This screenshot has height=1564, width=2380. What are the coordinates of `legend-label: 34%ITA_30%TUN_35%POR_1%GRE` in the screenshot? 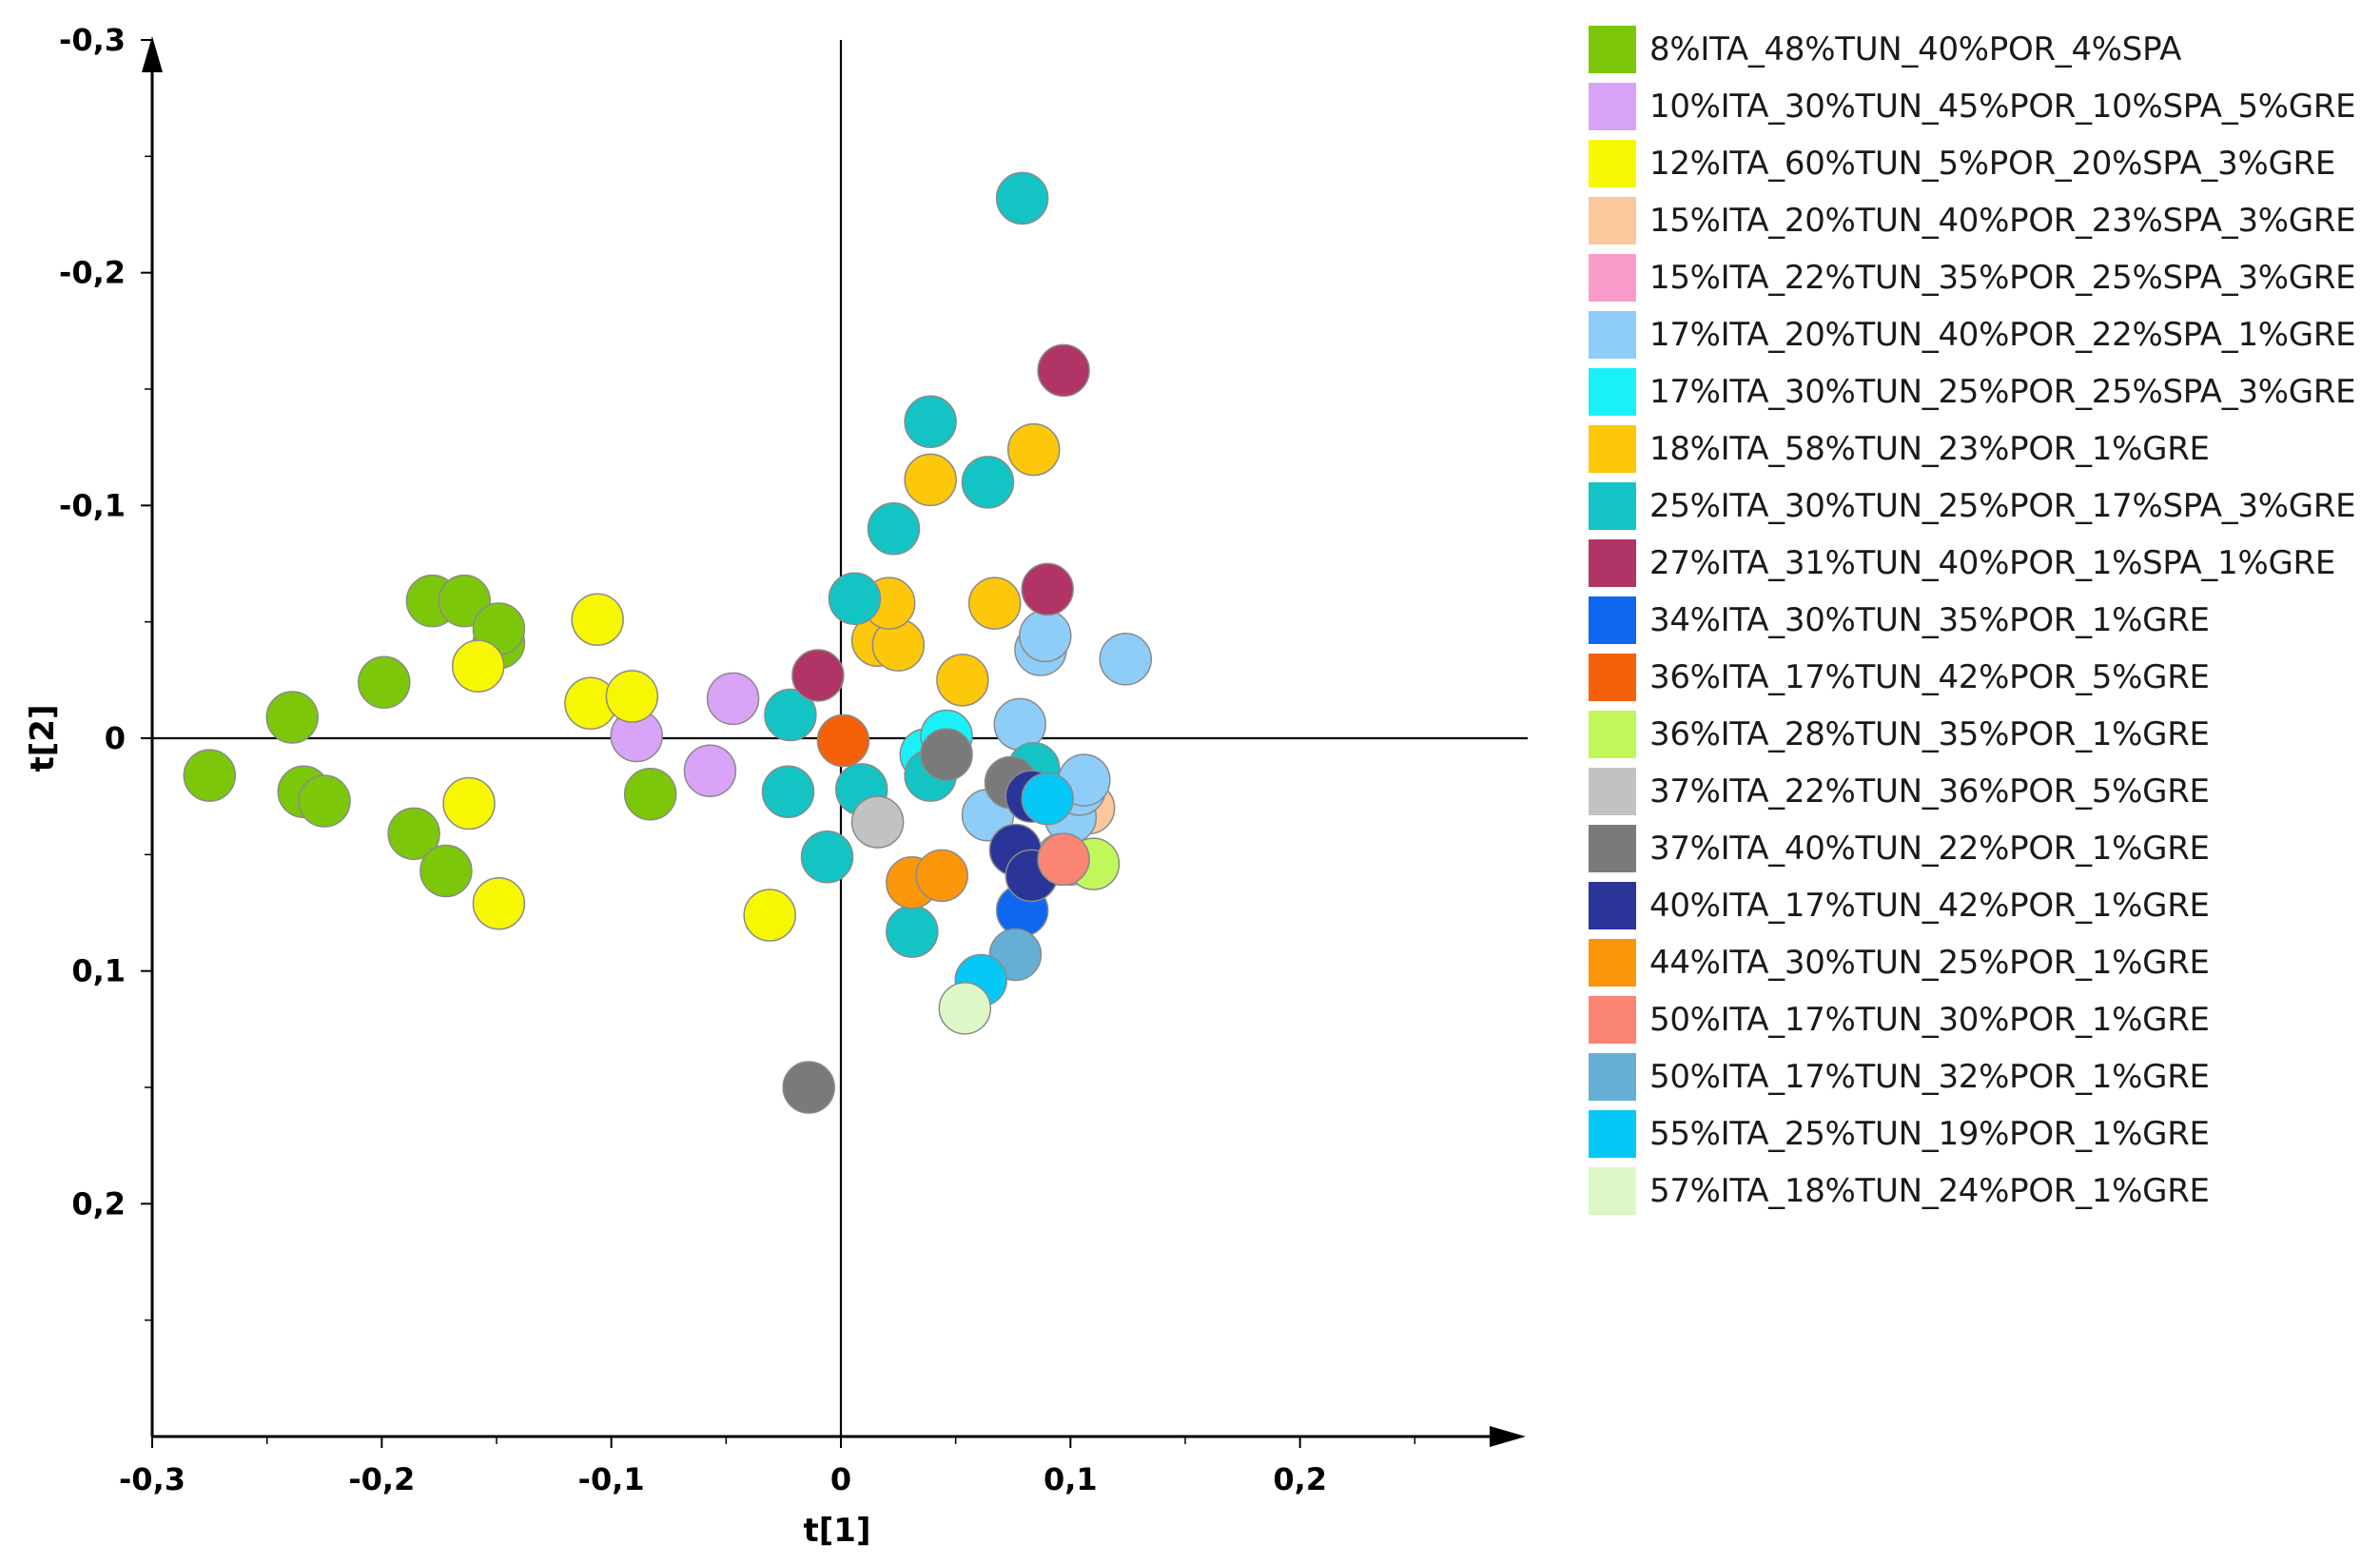 It's located at (1929, 620).